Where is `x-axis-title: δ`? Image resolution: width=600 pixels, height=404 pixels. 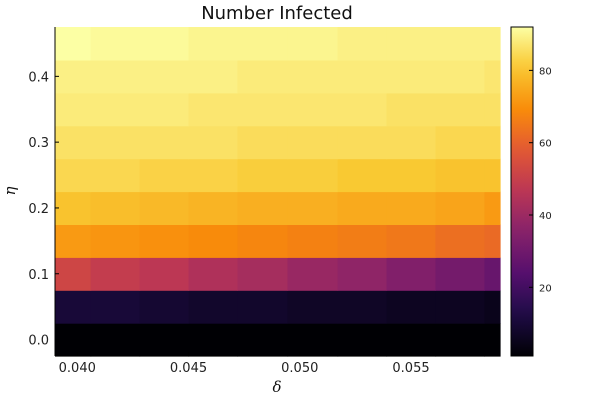
x-axis-title: δ is located at coordinates (276, 387).